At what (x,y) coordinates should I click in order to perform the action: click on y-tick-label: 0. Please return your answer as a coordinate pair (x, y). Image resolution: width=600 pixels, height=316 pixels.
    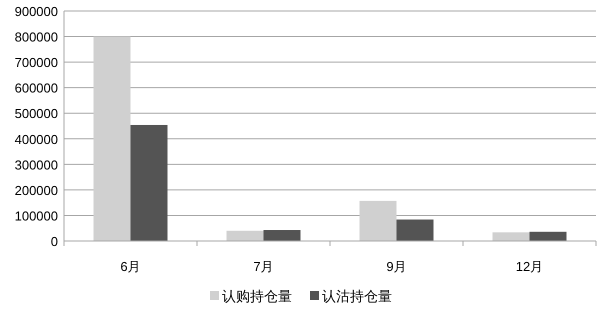
    Looking at the image, I should click on (54, 241).